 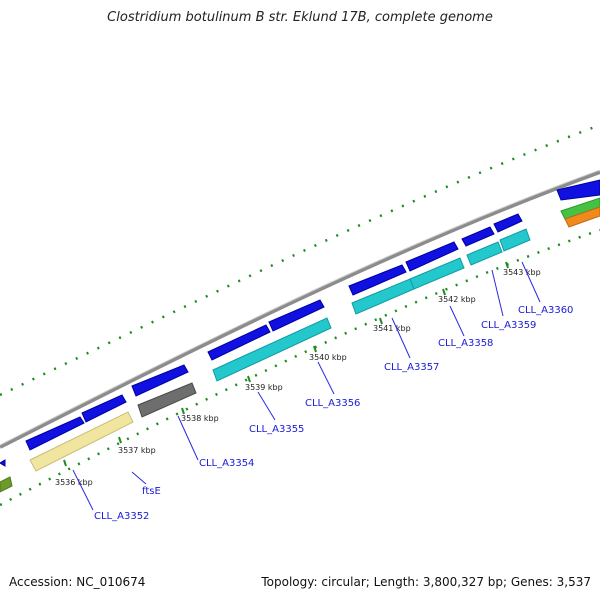 I want to click on tick-label: 3537 kbp, so click(x=137, y=450).